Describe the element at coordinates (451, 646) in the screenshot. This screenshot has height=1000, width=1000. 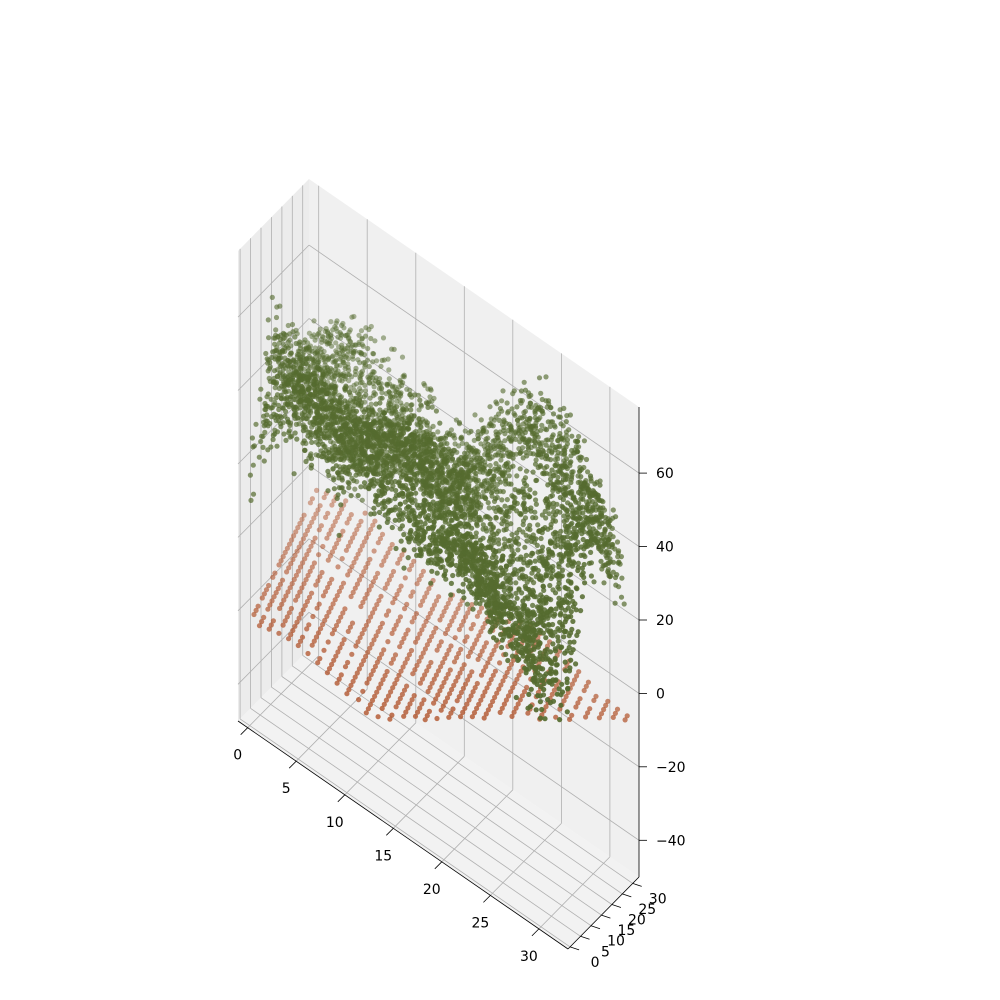
I see `point-orange-2040` at that location.